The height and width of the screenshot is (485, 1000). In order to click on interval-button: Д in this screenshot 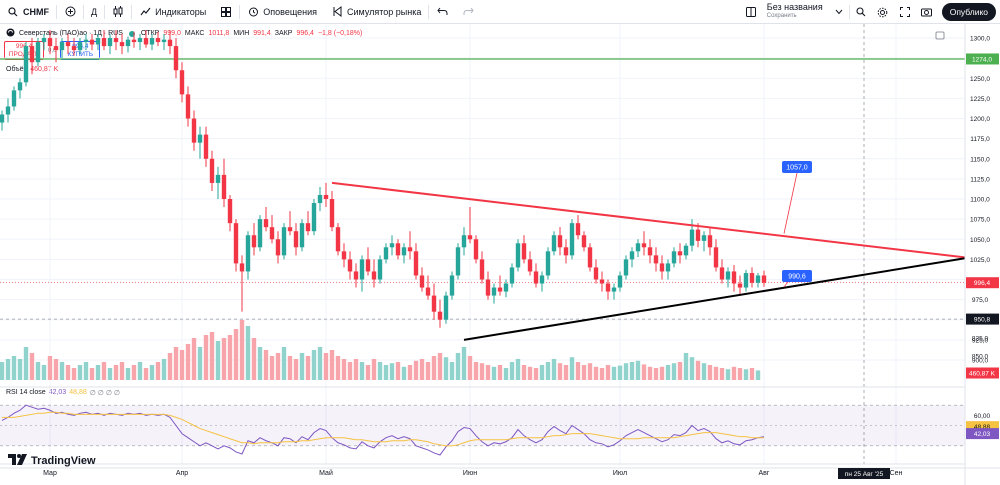, I will do `click(94, 12)`.